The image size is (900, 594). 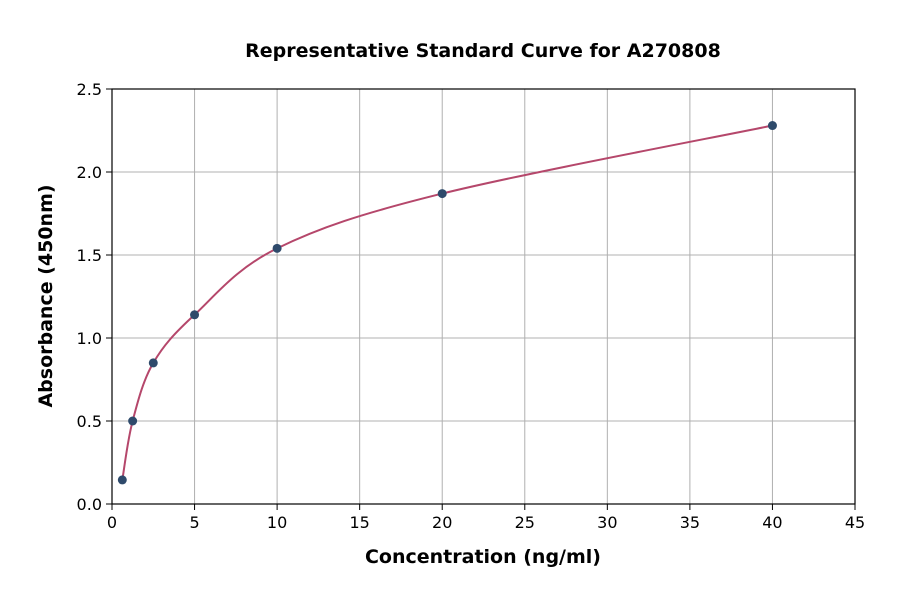 What do you see at coordinates (607, 522) in the screenshot?
I see `x-tick-label: 30` at bounding box center [607, 522].